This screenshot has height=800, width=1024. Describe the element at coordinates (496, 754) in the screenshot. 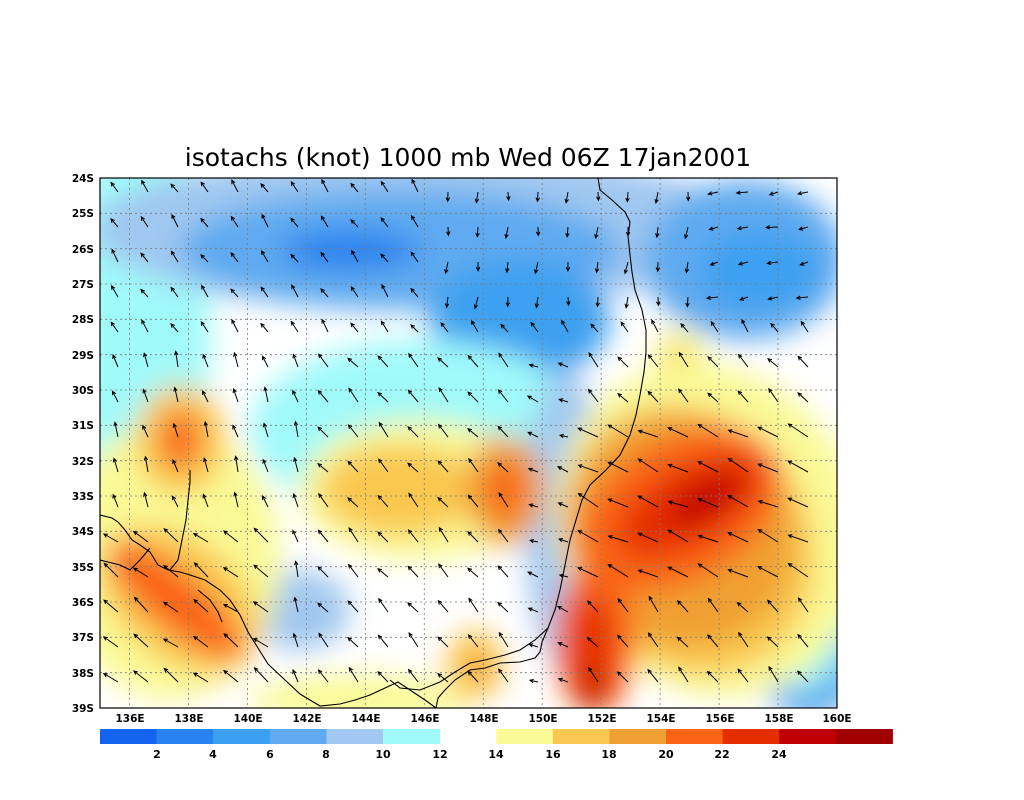

I see `colorbar-label-14: 14` at that location.